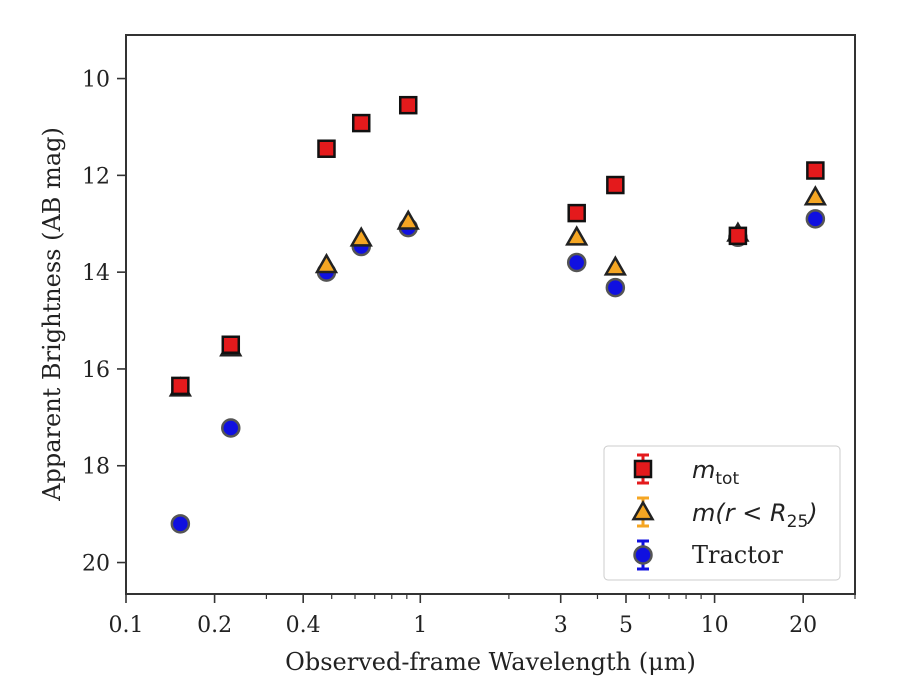  Describe the element at coordinates (303, 625) in the screenshot. I see `x-tick-label: 0.4` at that location.